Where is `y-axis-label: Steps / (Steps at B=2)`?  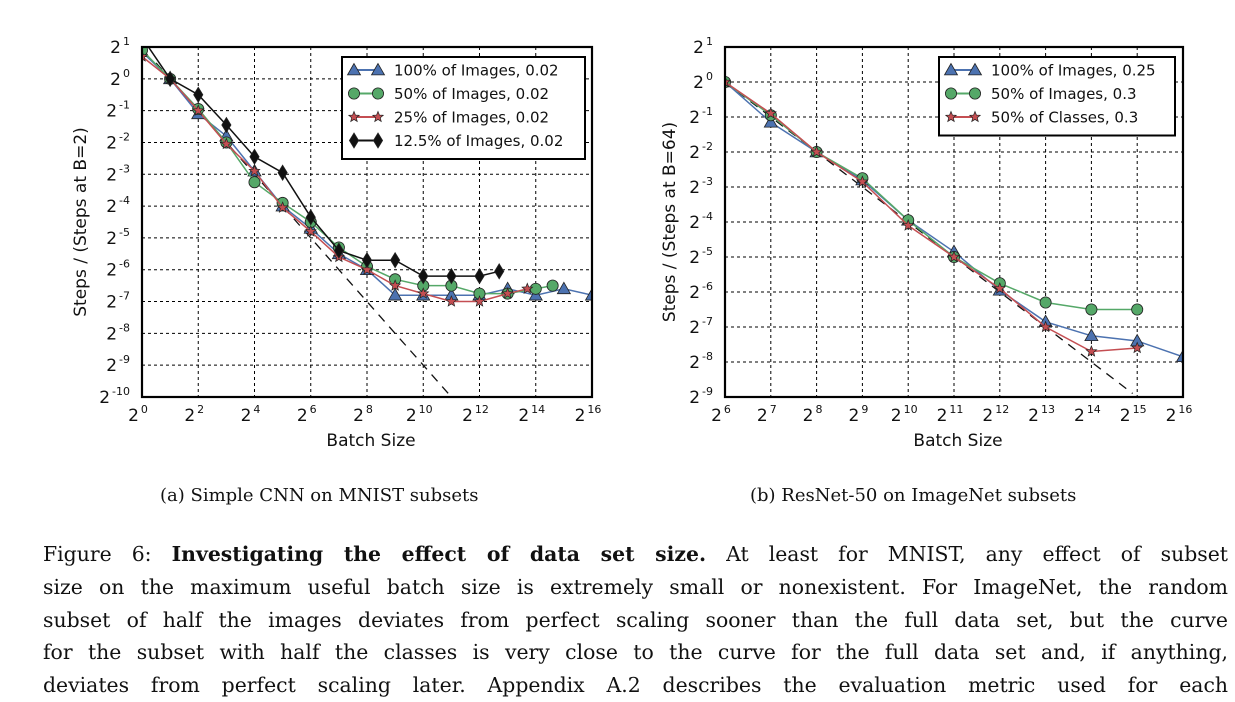
y-axis-label: Steps / (Steps at B=2) is located at coordinates (81, 222).